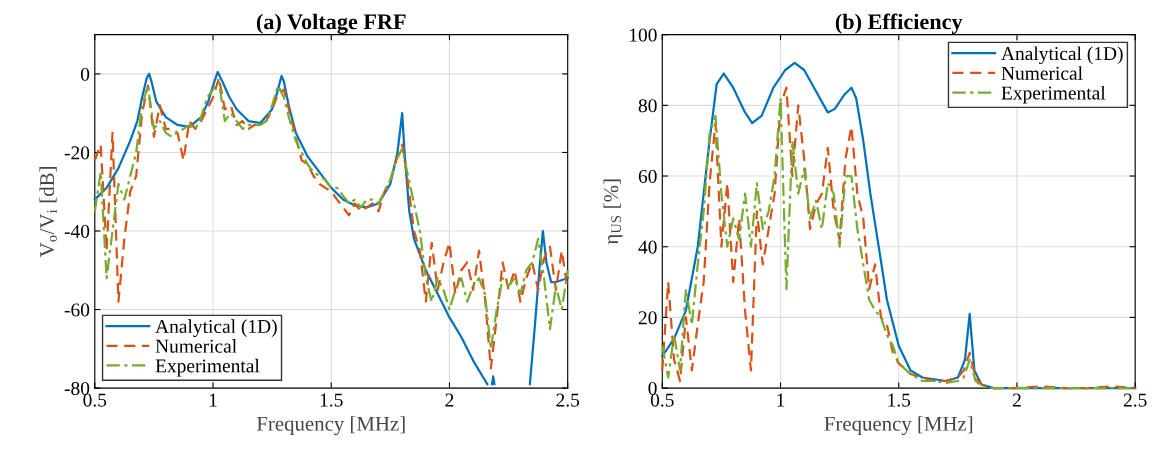 This screenshot has height=462, width=1156. I want to click on y-tick-label: -60, so click(77, 310).